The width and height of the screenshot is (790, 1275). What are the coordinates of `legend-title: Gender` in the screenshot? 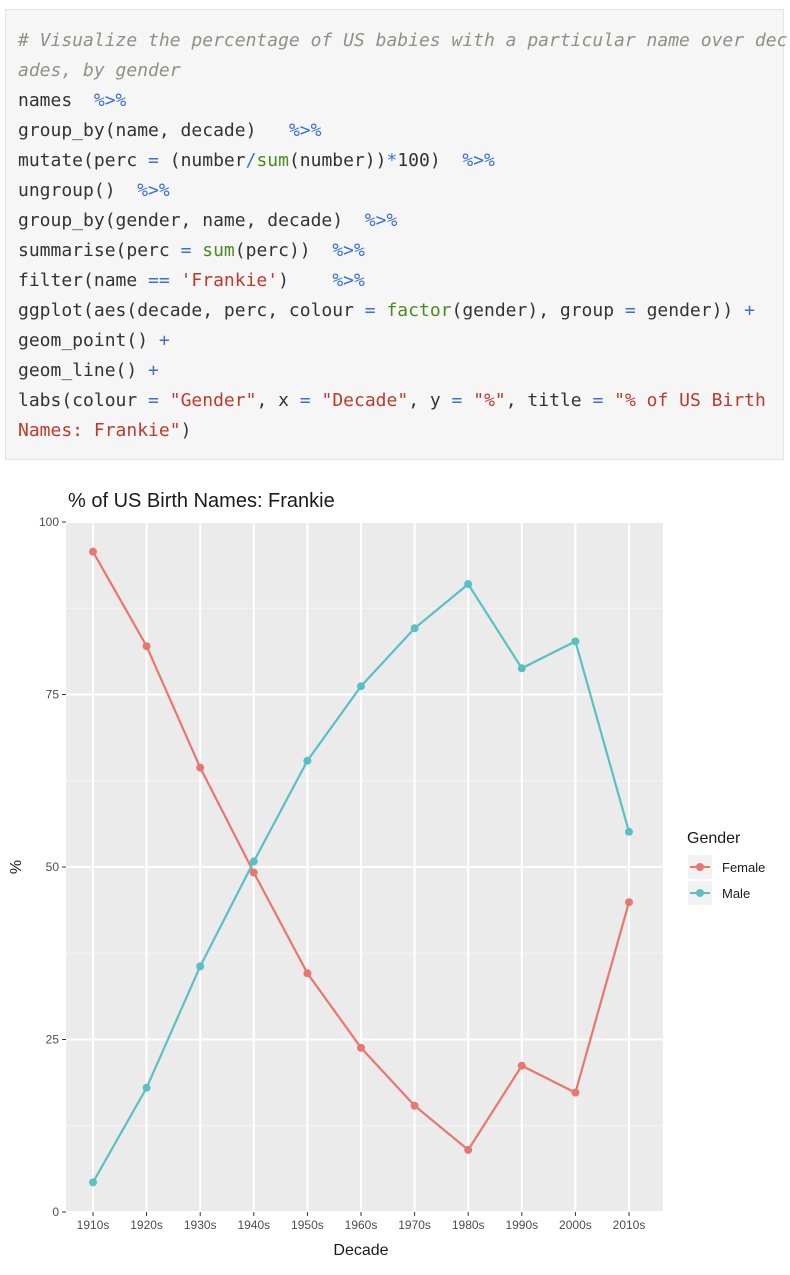 It's located at (714, 838).